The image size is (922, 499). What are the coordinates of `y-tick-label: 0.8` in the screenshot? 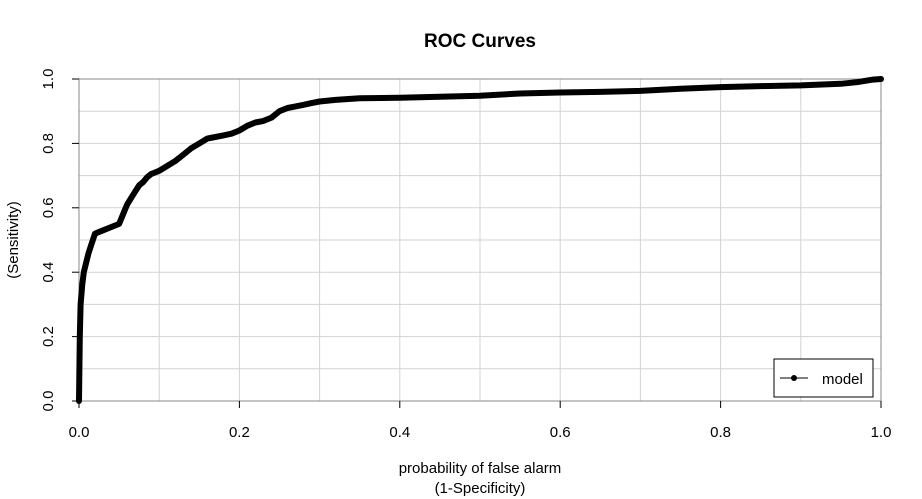 It's located at (48, 143).